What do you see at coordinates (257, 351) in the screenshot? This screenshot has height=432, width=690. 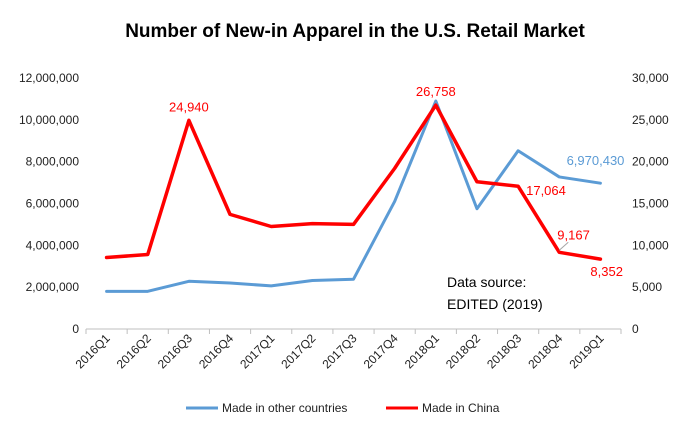 I see `x-tick-label: 2017Q1` at bounding box center [257, 351].